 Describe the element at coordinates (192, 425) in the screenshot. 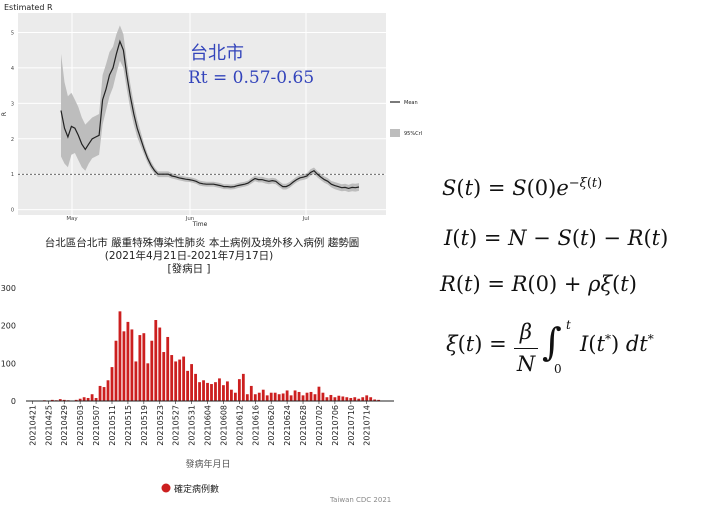

I see `case-x-tick: 20210531` at that location.